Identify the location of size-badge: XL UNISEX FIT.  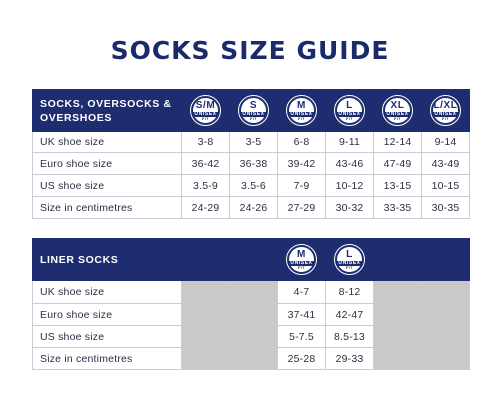
(397, 110).